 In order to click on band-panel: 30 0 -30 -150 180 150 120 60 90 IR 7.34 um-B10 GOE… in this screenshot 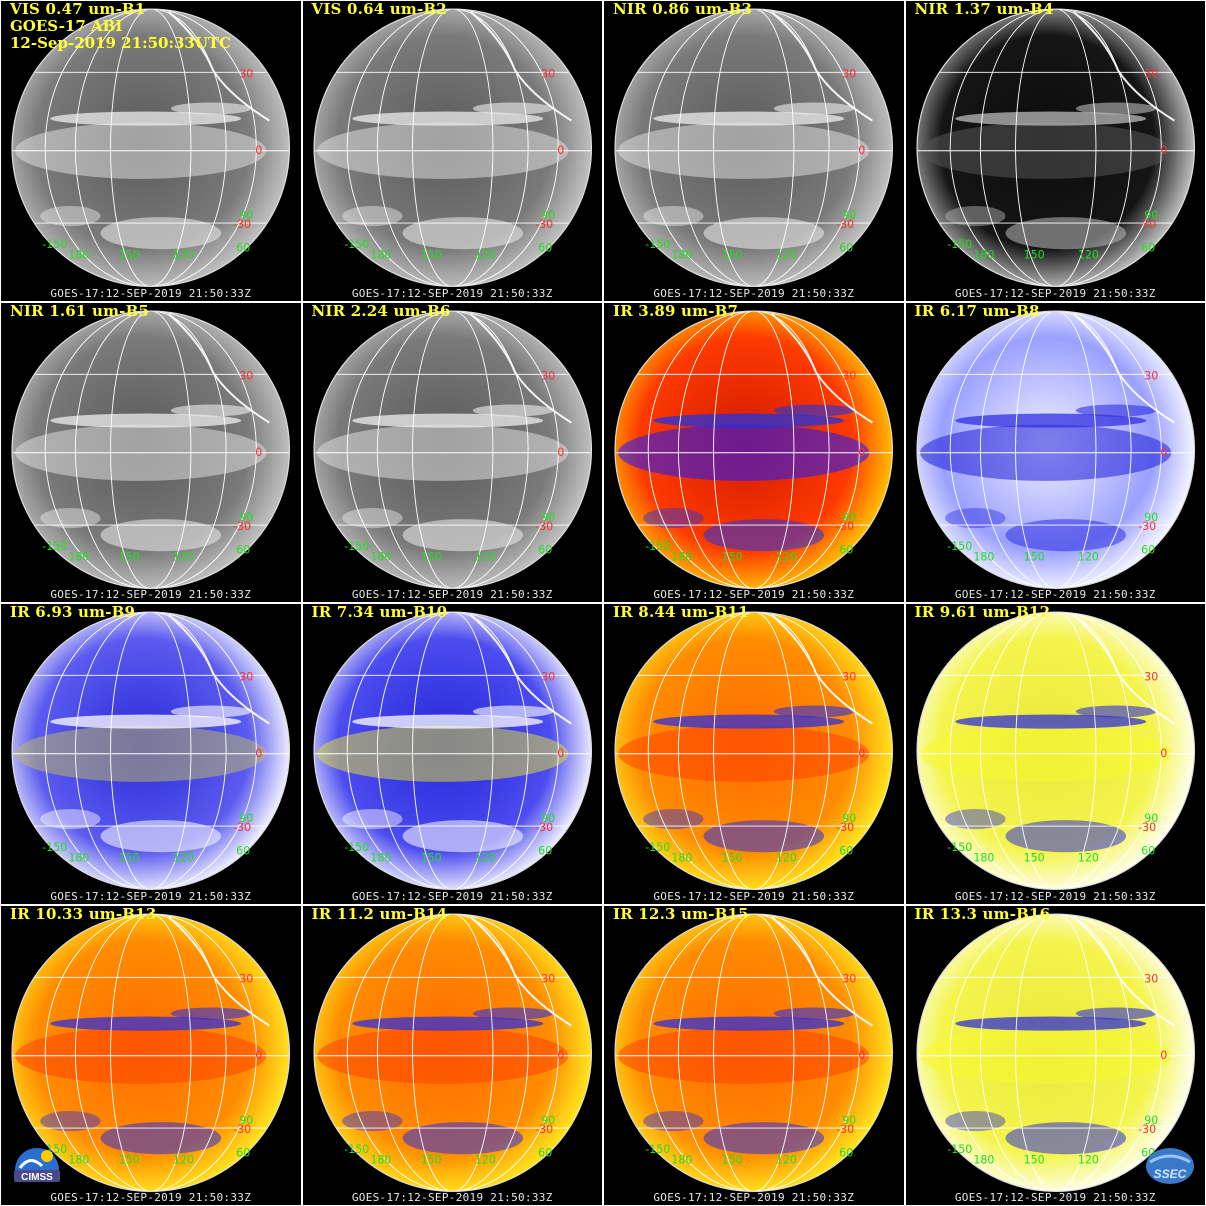, I will do `click(452, 754)`.